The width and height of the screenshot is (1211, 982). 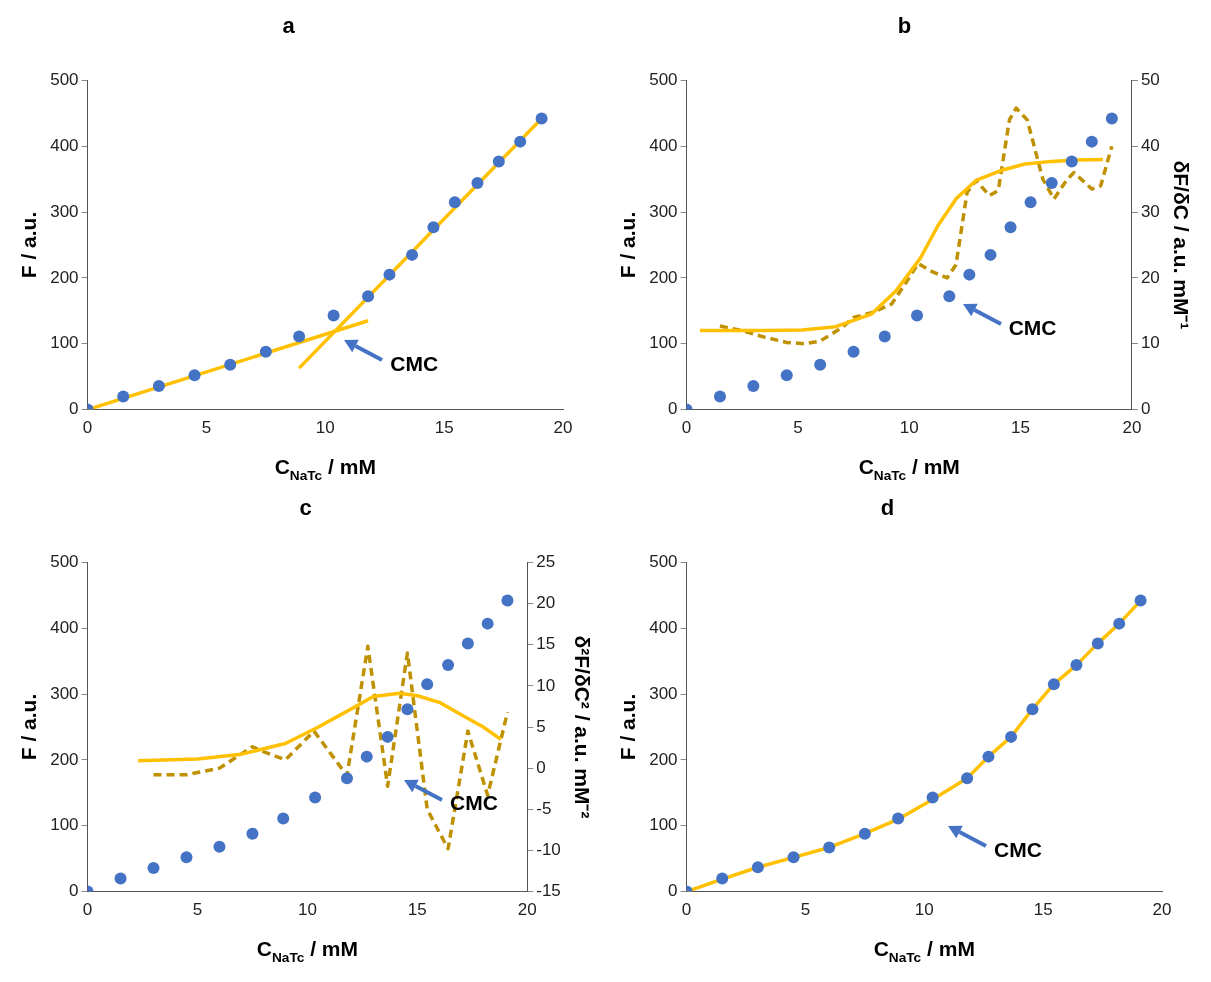 I want to click on y2-tick-label: 25, so click(x=546, y=562).